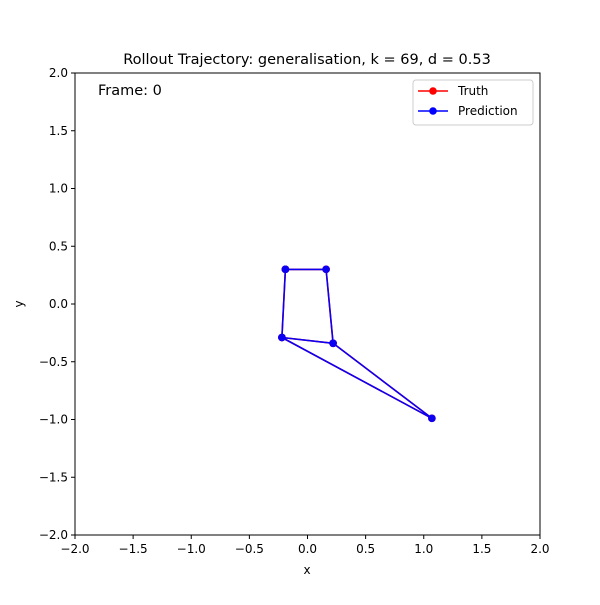  Describe the element at coordinates (53, 420) in the screenshot. I see `y-tick-label: −1.0` at that location.